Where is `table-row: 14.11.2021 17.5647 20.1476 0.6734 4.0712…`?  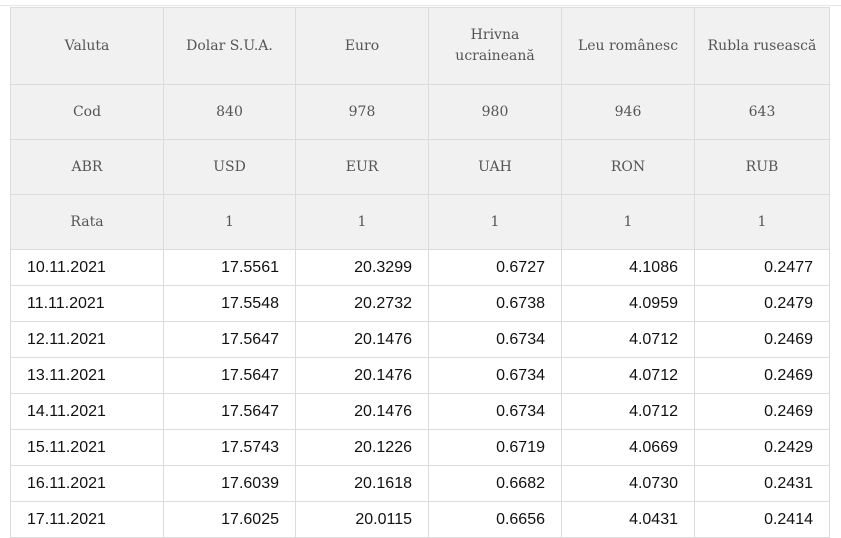
table-row: 14.11.2021 17.5647 20.1476 0.6734 4.0712… is located at coordinates (420, 411).